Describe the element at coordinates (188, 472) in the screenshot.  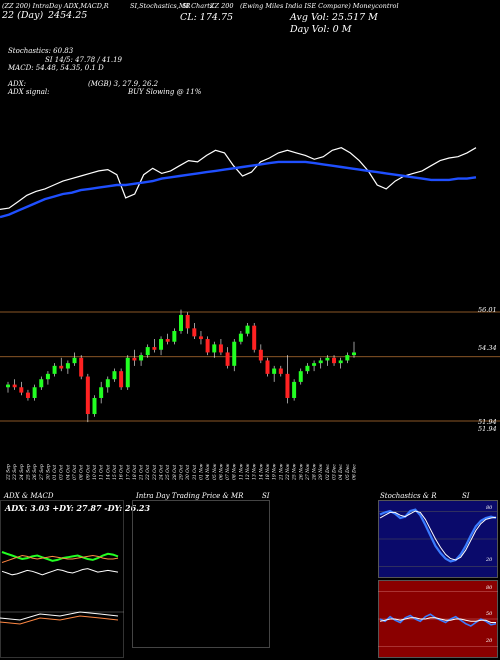
I see `date-label-27: 30 Oct` at that location.